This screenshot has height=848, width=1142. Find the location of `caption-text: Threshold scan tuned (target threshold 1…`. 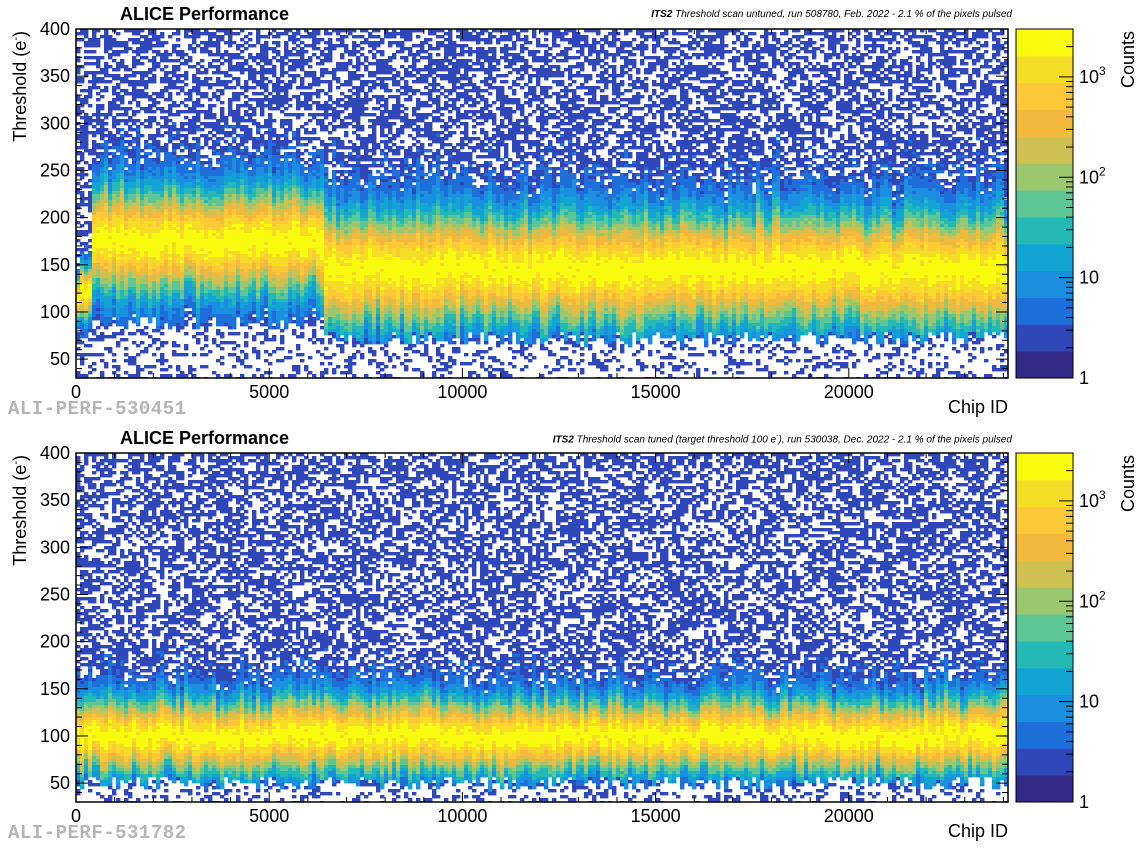

caption-text: Threshold scan tuned (target threshold 1… is located at coordinates (675, 439).